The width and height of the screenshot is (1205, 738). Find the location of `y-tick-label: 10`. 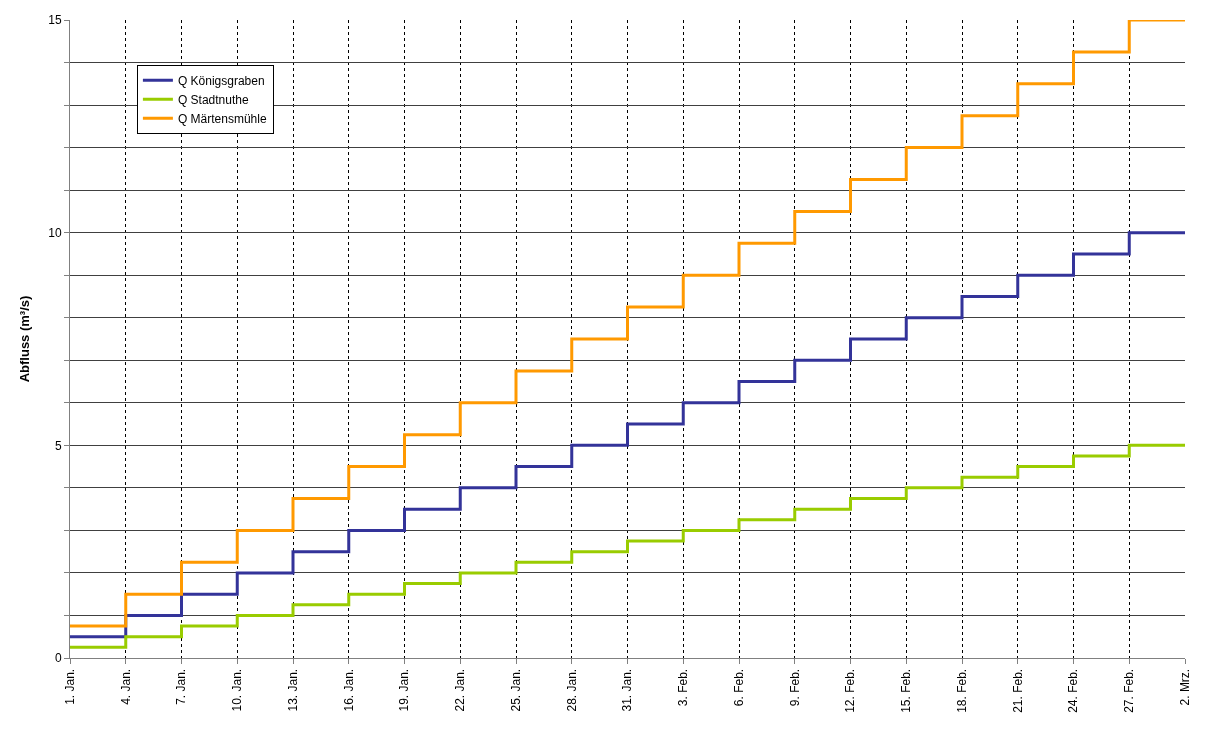

y-tick-label: 10 is located at coordinates (55, 232).